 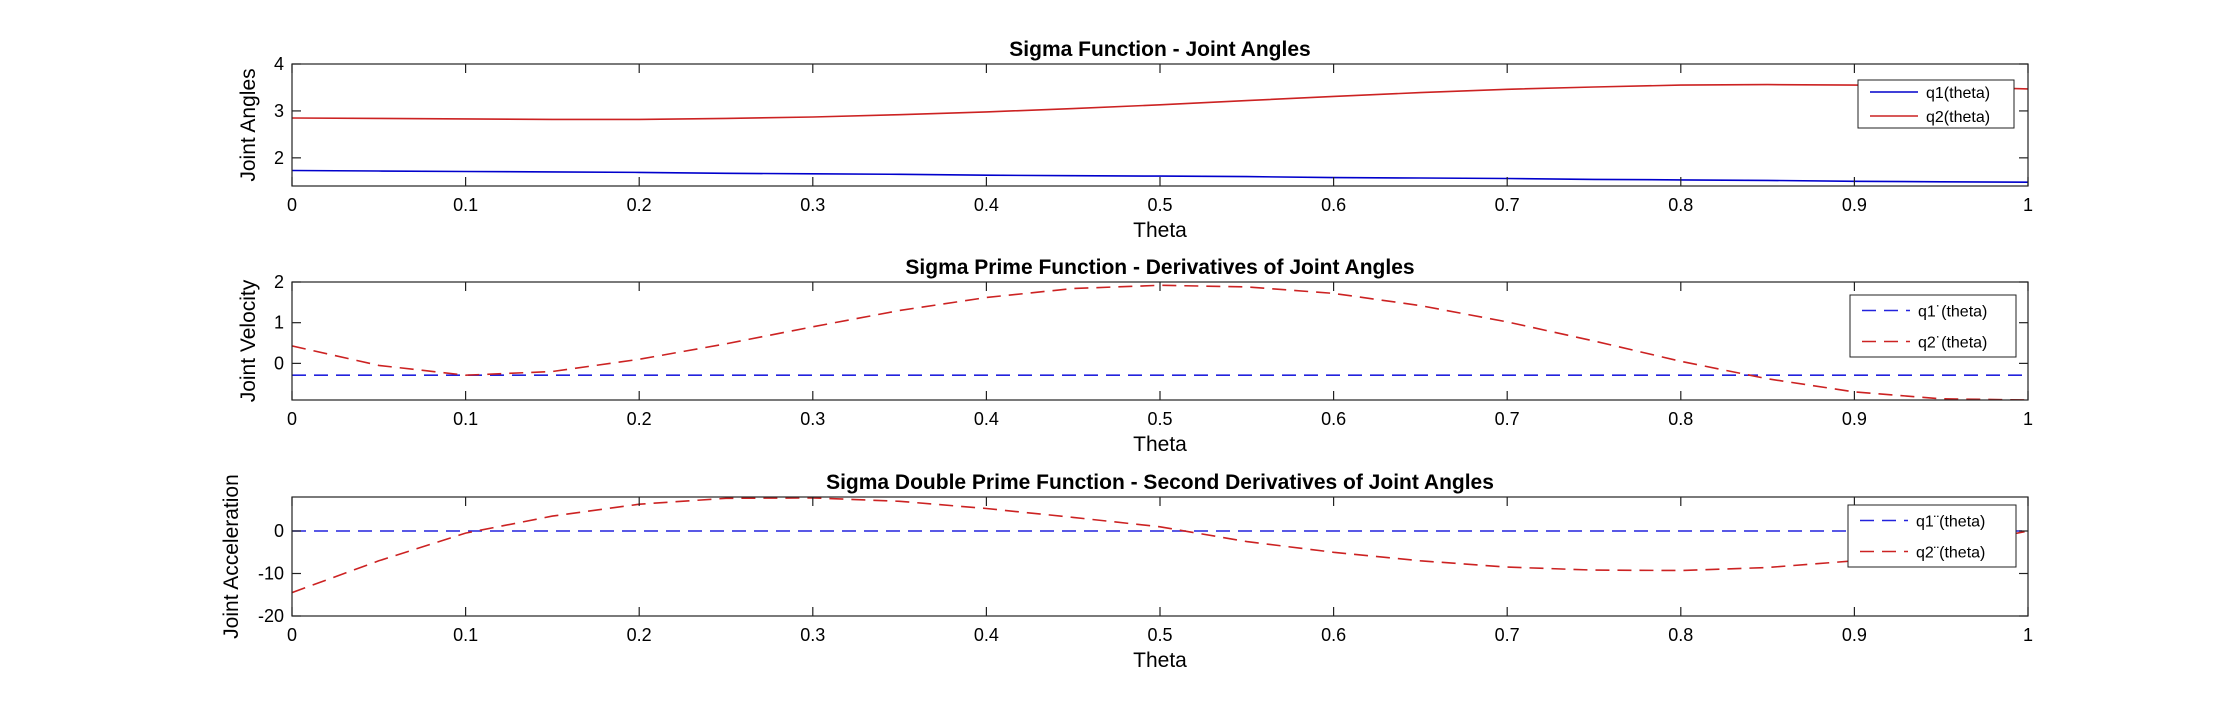 What do you see at coordinates (1159, 49) in the screenshot?
I see `chart-title: Sigma Function - Joint Angles` at bounding box center [1159, 49].